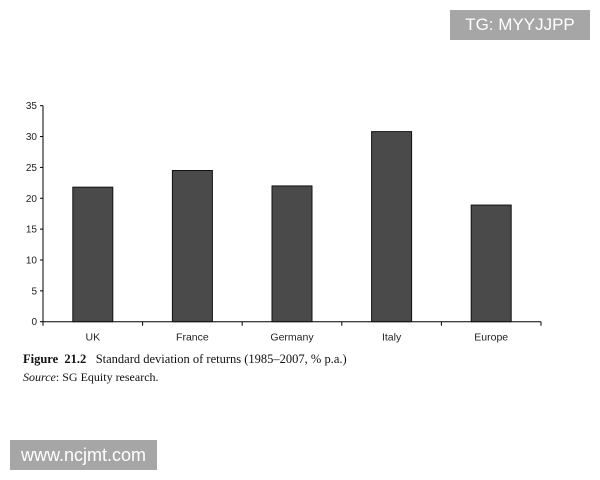 The image size is (600, 480). Describe the element at coordinates (39, 377) in the screenshot. I see `source-label: Source` at that location.